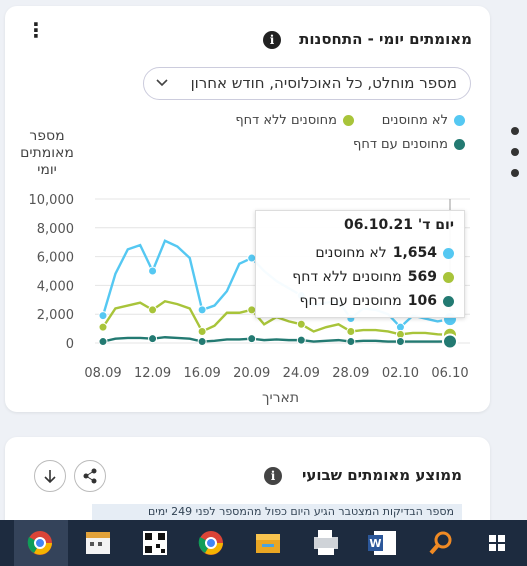  I want to click on tooltip-label: מחוסנים עם דחף, so click(350, 301).